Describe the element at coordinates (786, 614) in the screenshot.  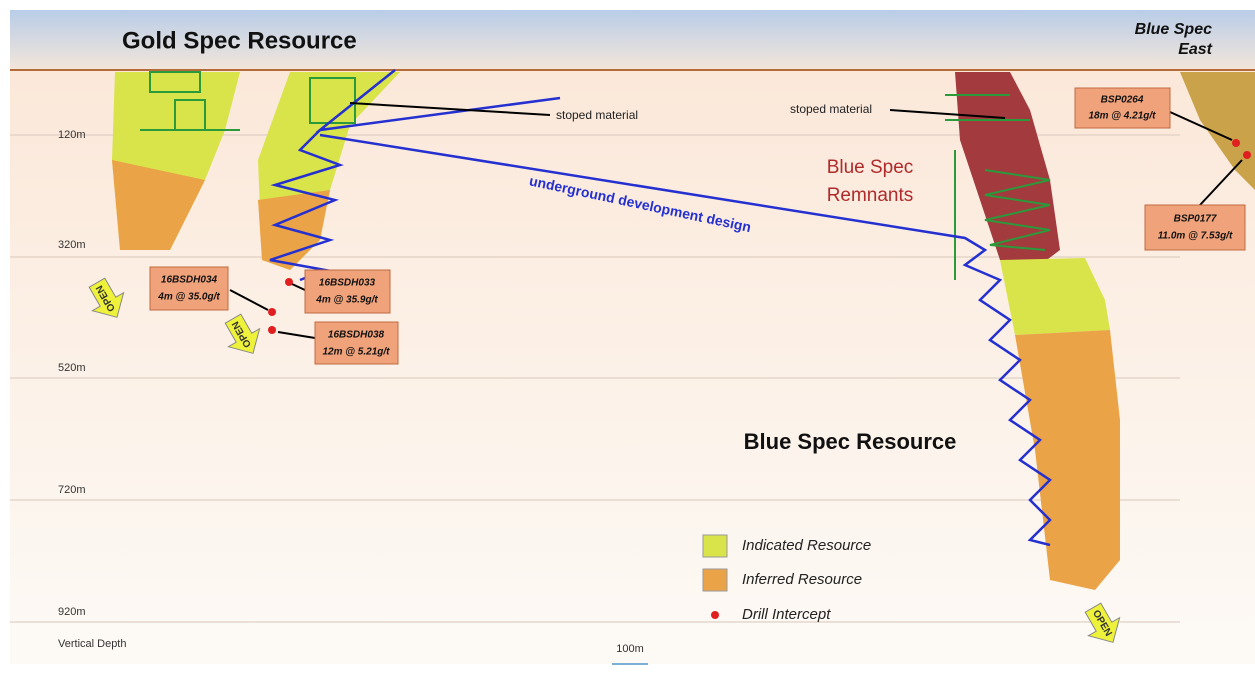
I see `legend-label: Drill Intercept` at that location.